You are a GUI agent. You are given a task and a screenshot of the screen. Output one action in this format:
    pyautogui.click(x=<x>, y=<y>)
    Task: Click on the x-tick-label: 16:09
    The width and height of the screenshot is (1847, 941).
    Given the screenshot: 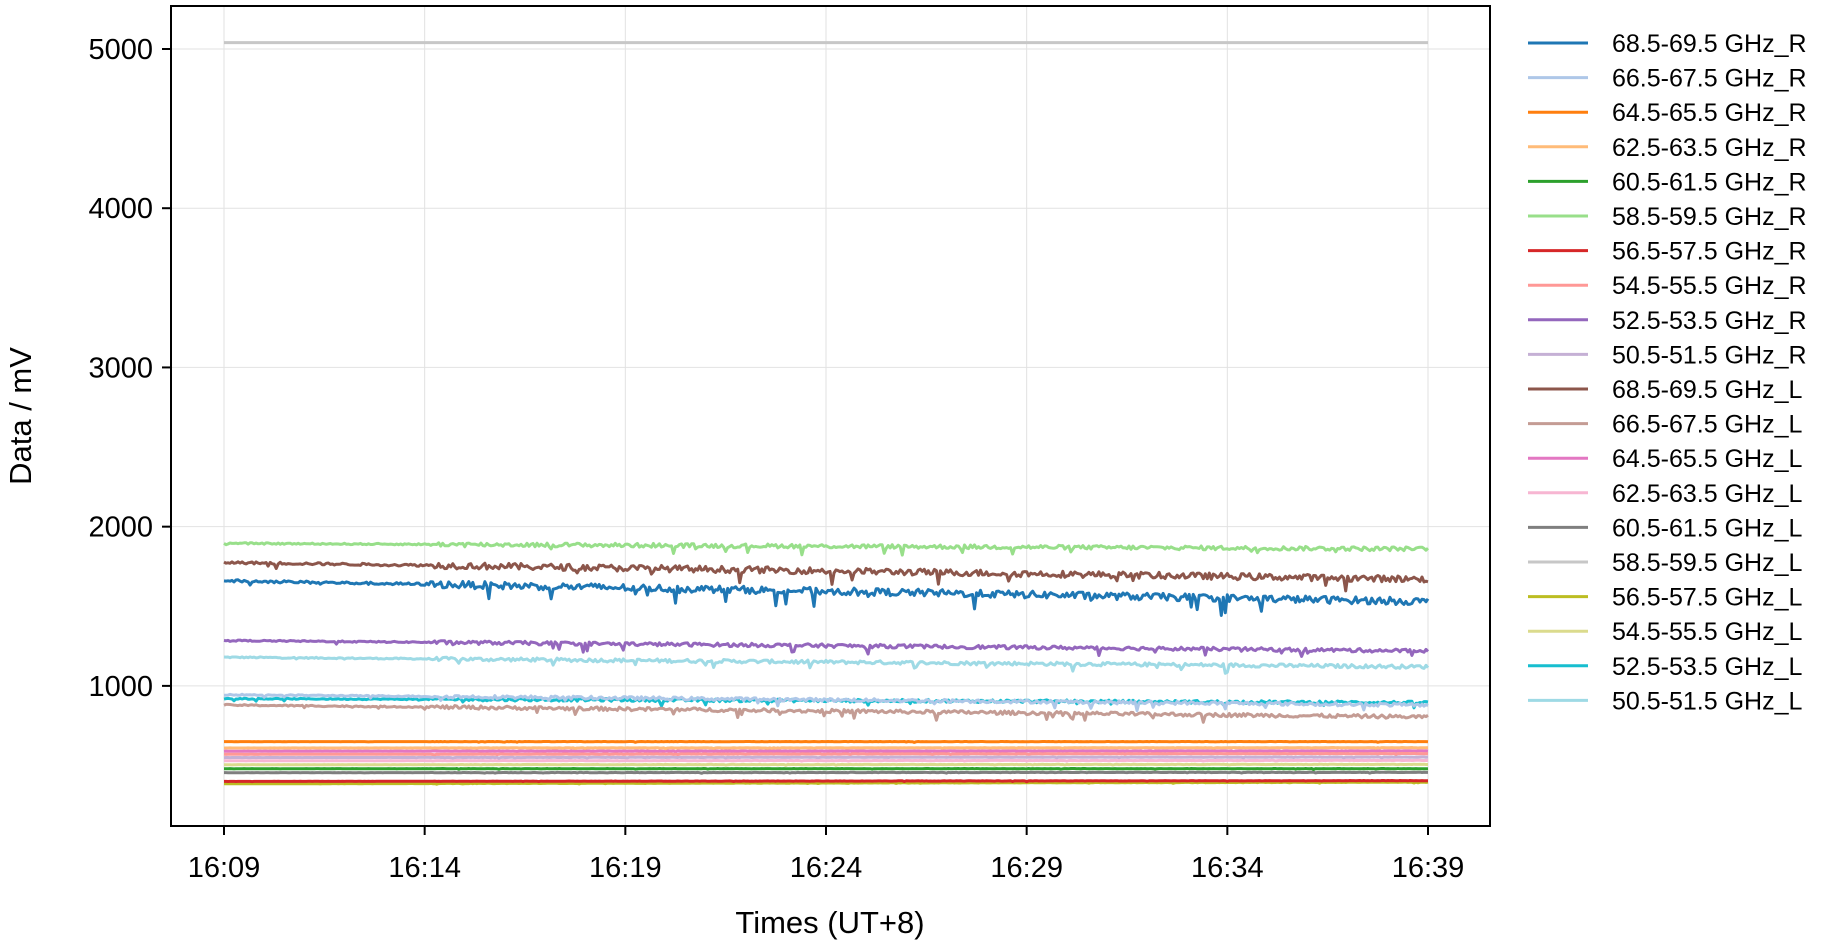 What is the action you would take?
    pyautogui.click(x=224, y=868)
    